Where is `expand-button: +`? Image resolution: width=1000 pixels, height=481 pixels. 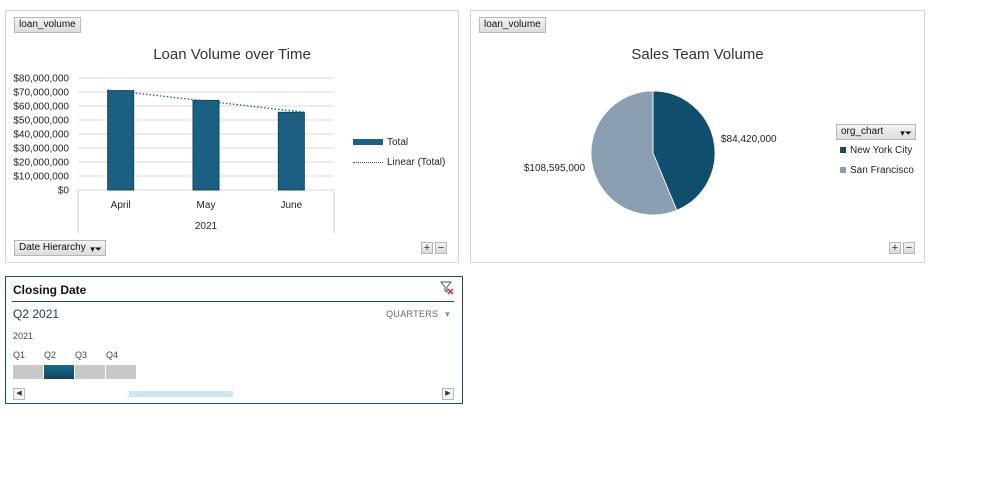 expand-button: + is located at coordinates (427, 248).